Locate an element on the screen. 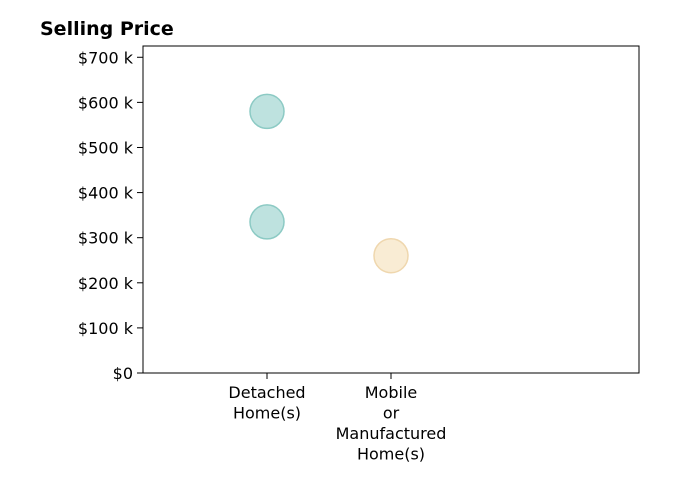 The image size is (679, 503). y-tick-label: $100 k is located at coordinates (106, 328).